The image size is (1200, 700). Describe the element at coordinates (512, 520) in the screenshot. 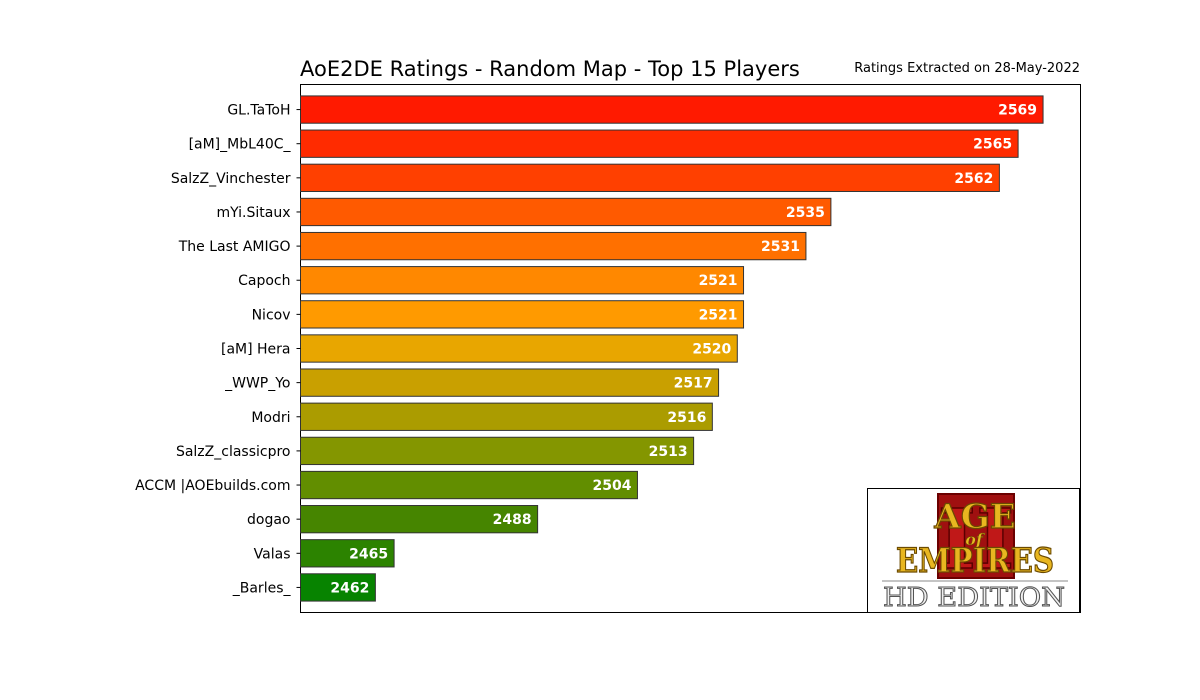

I see `bar-value-label: 2488` at that location.